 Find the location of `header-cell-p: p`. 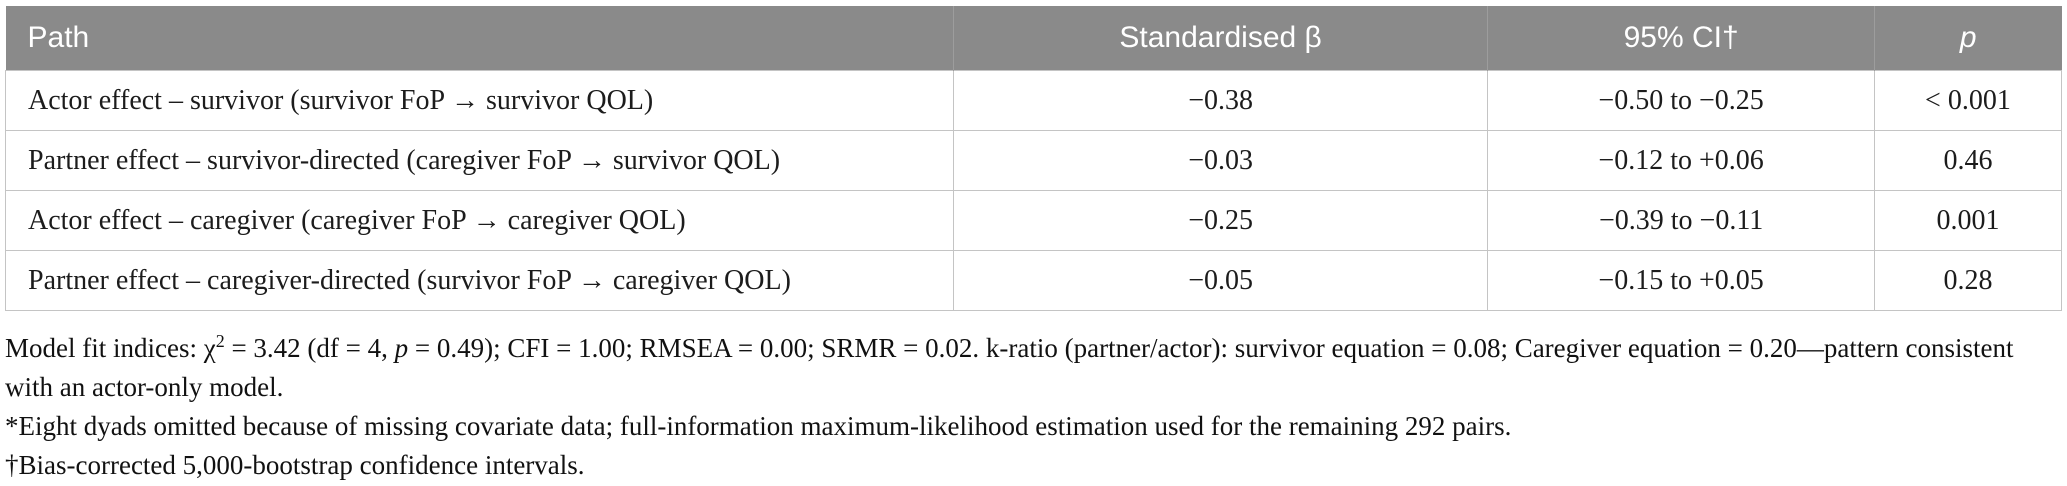

header-cell-p: p is located at coordinates (1967, 38).